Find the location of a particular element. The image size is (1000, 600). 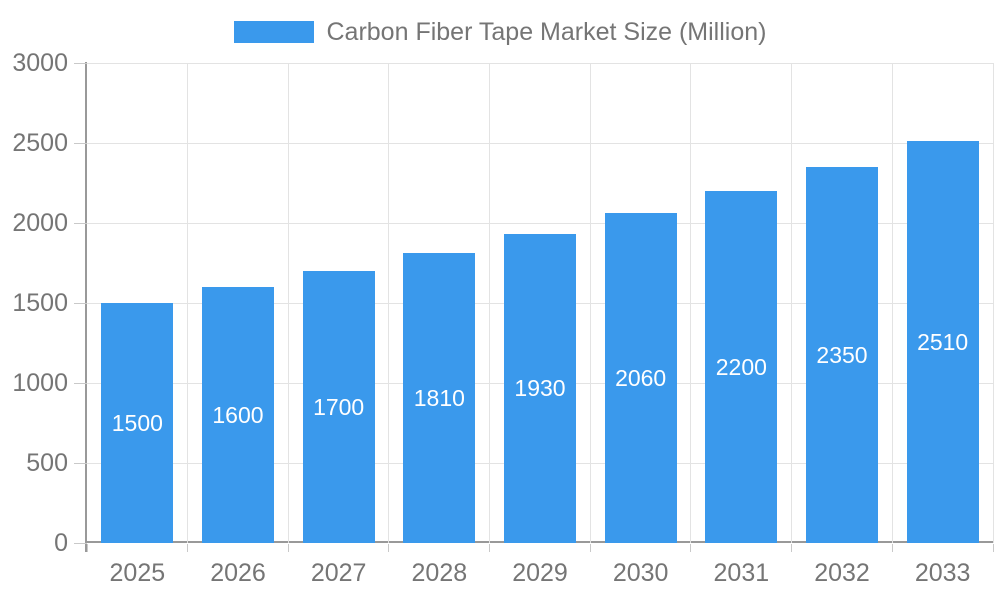

bar: 2200 is located at coordinates (741, 367).